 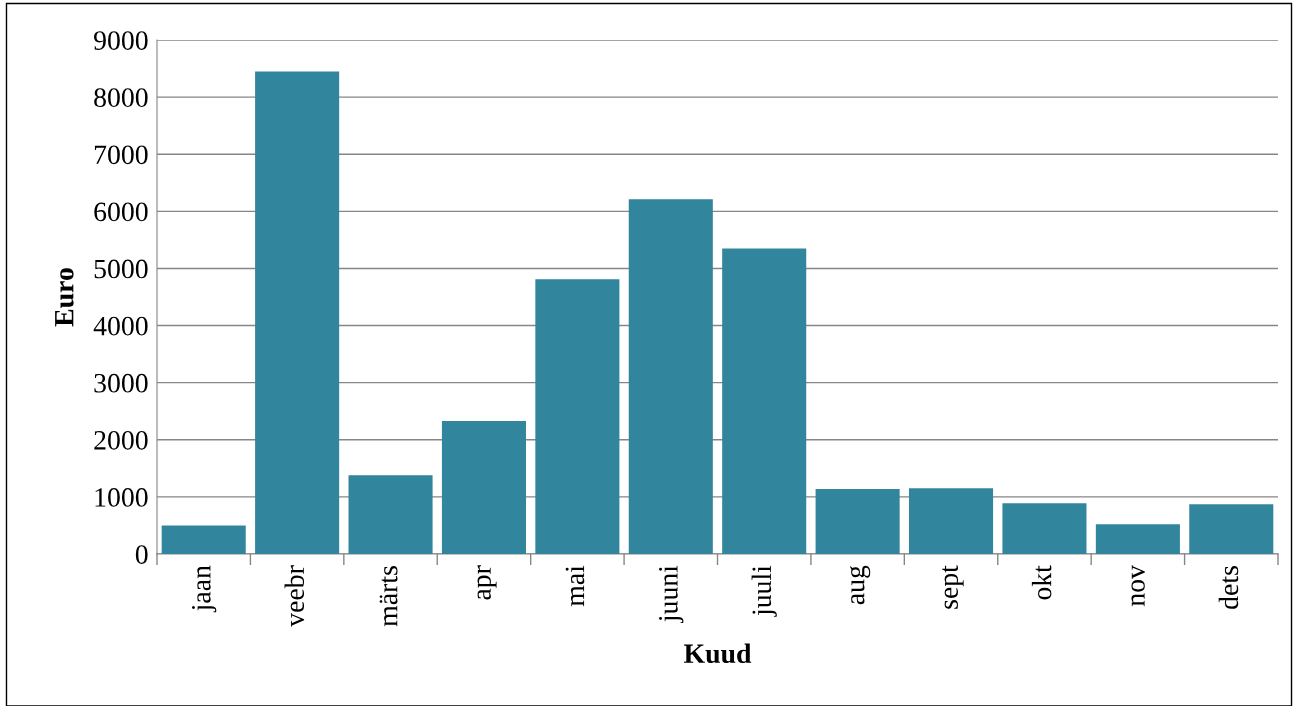 What do you see at coordinates (121, 98) in the screenshot?
I see `y-tick-label: 8000` at bounding box center [121, 98].